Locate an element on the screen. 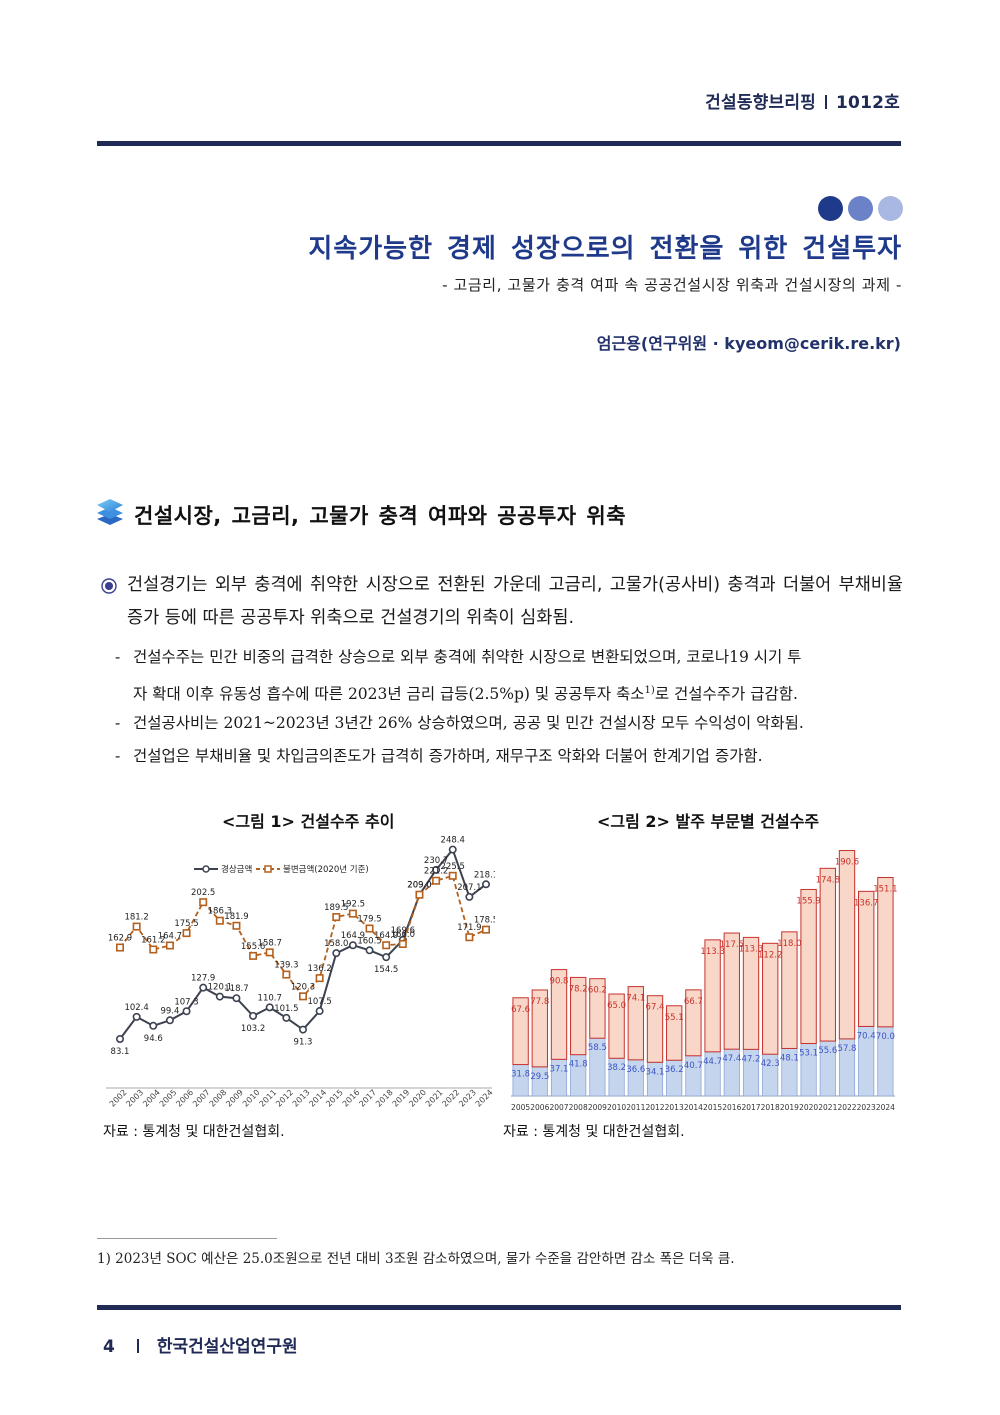  point-constant-2007 is located at coordinates (203, 902).